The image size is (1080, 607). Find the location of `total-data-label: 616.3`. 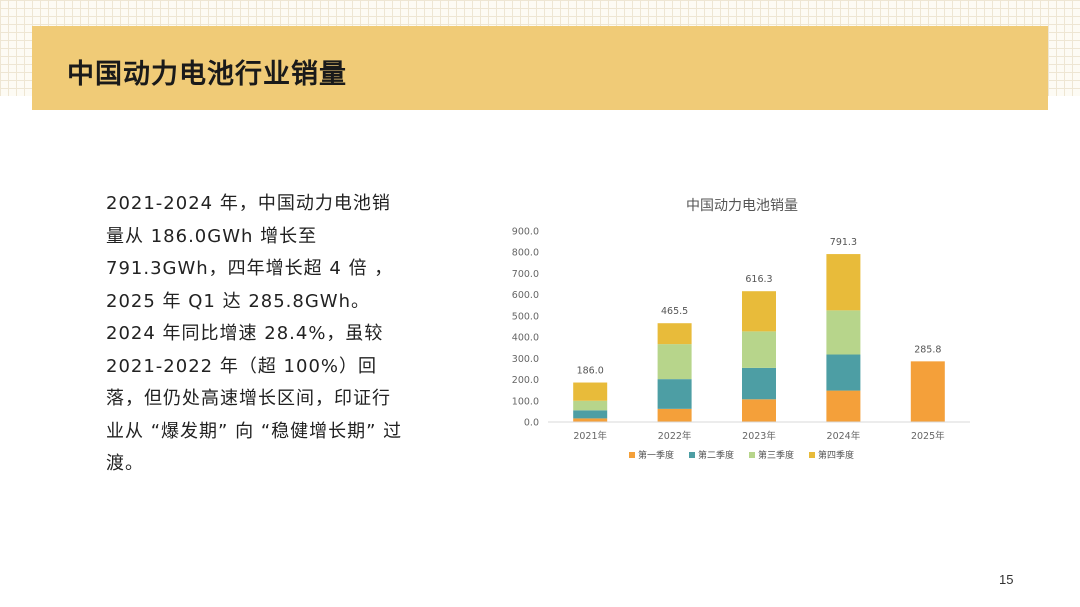

total-data-label: 616.3 is located at coordinates (758, 279).